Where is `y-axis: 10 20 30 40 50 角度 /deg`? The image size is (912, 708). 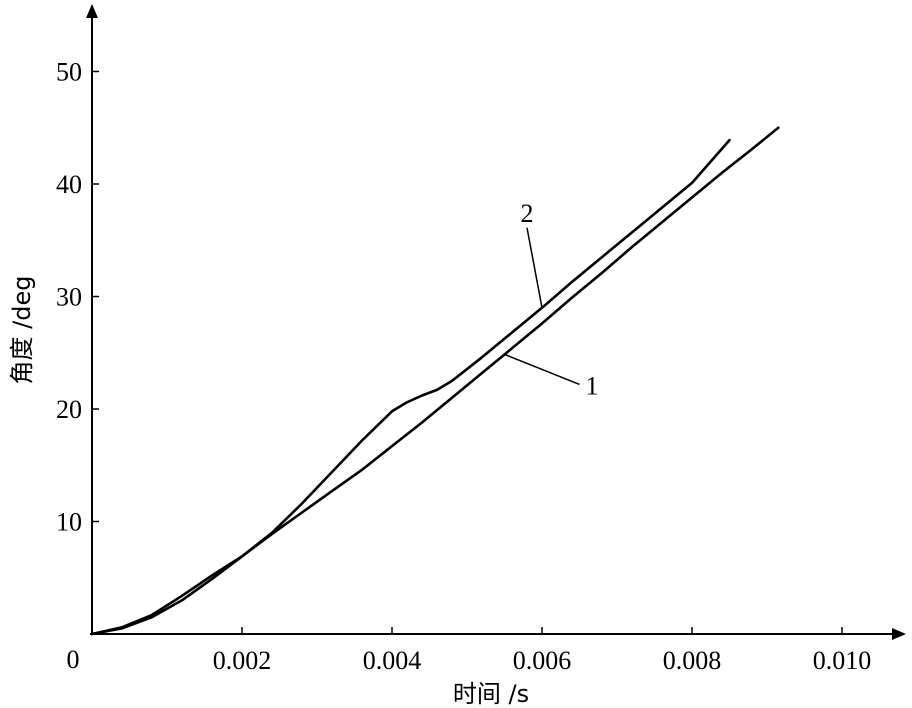 y-axis: 10 20 30 40 50 角度 /deg is located at coordinates (53, 319).